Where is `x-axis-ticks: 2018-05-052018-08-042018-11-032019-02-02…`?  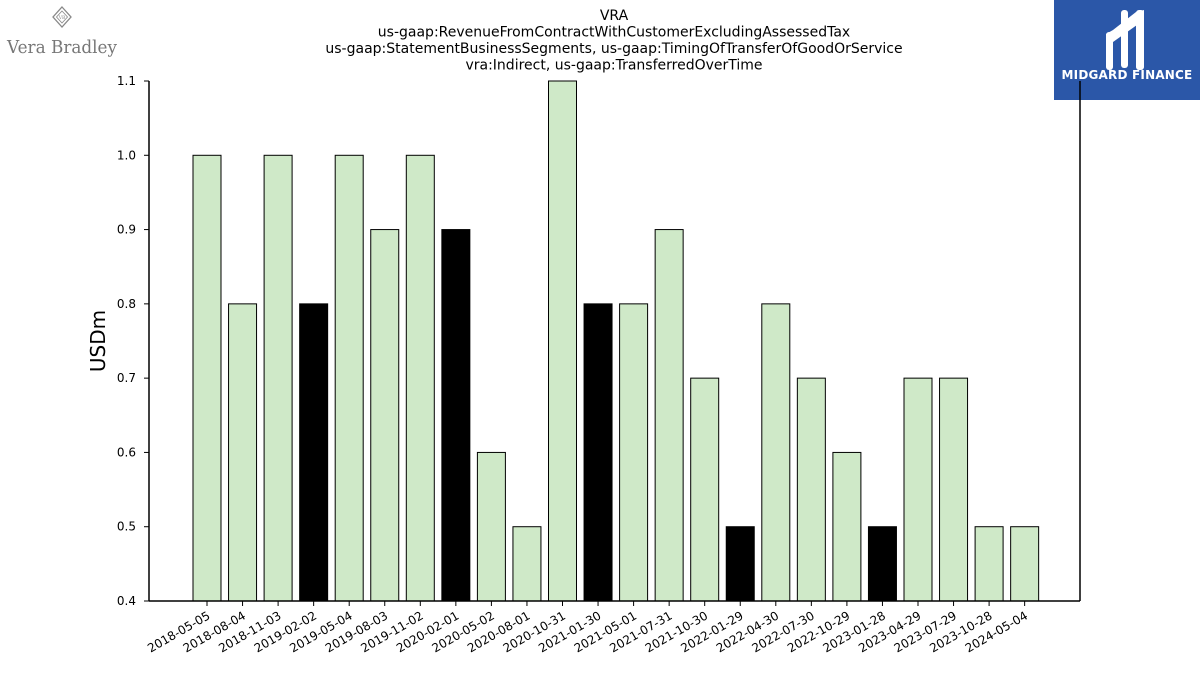
x-axis-ticks: 2018-05-052018-08-042018-11-032019-02-02… is located at coordinates (587, 628).